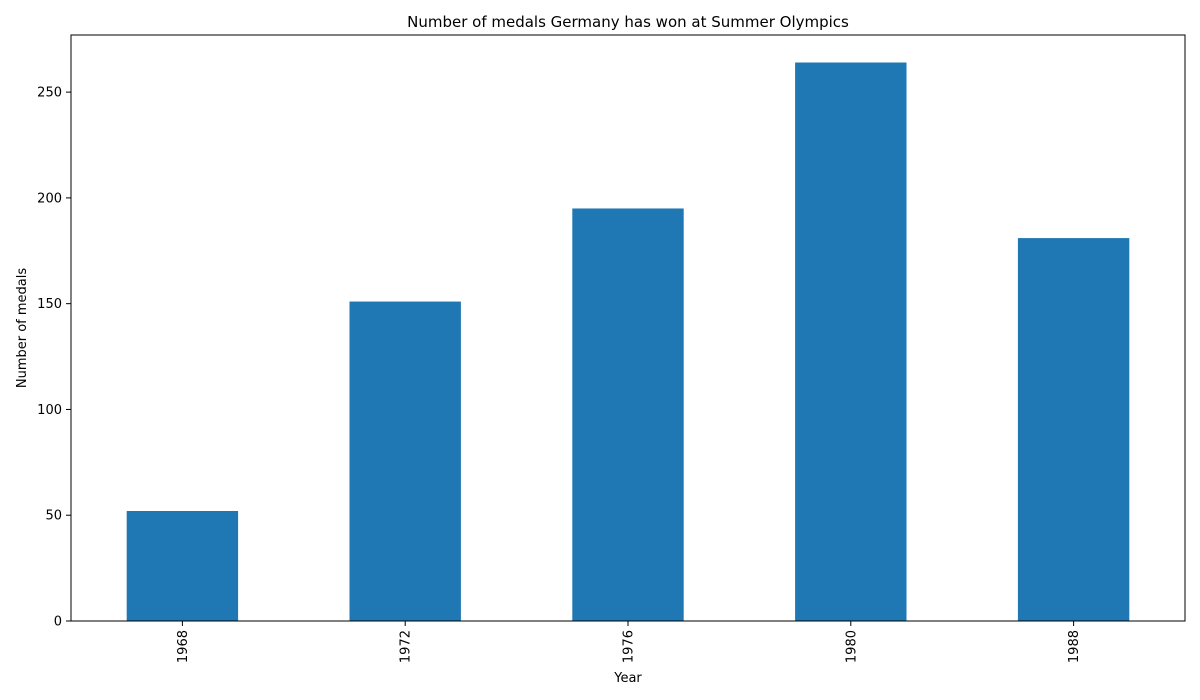 The image size is (1200, 700). Describe the element at coordinates (53, 516) in the screenshot. I see `y-tick-label: 50` at that location.